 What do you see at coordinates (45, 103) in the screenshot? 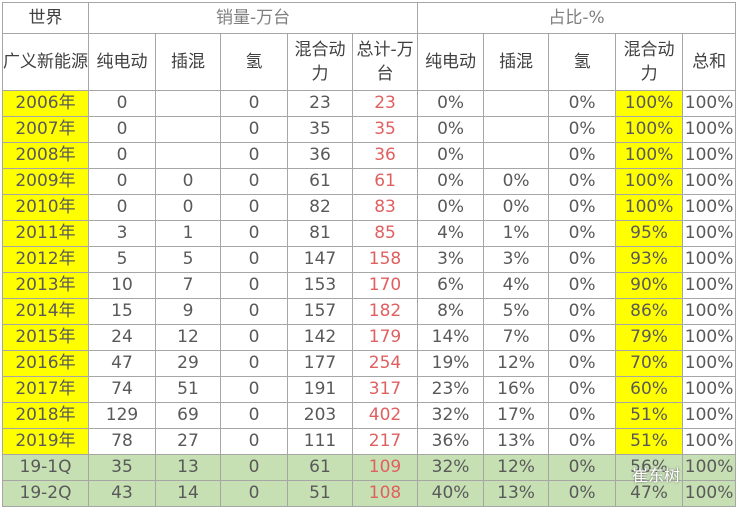
I see `row-label: 2006年` at bounding box center [45, 103].